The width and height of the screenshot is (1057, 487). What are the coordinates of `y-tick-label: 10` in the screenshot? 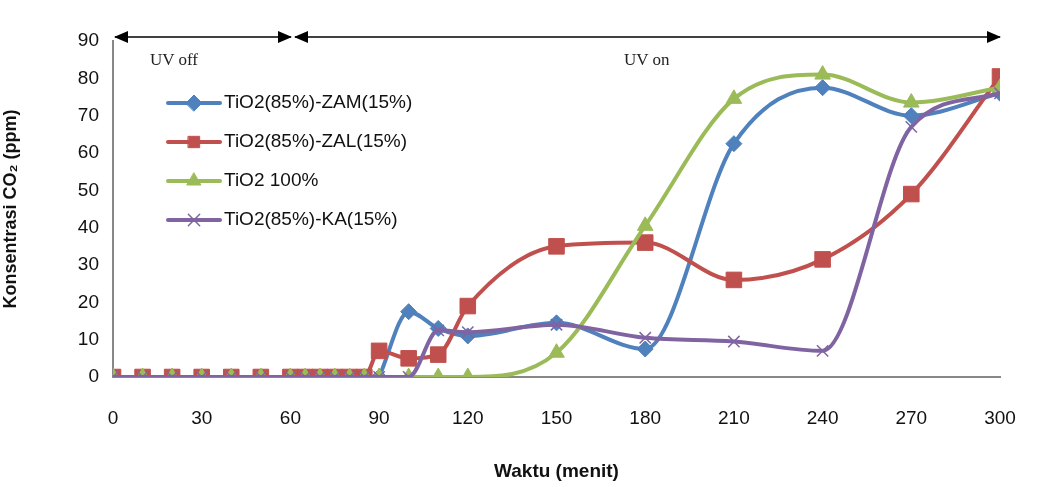 It's located at (88, 338).